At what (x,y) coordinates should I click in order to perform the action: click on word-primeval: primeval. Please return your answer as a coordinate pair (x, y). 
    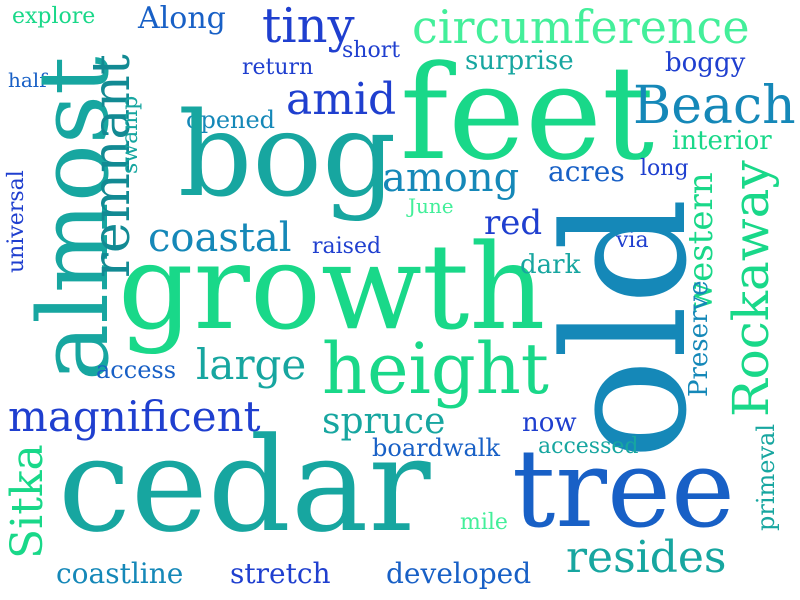
    Looking at the image, I should click on (766, 477).